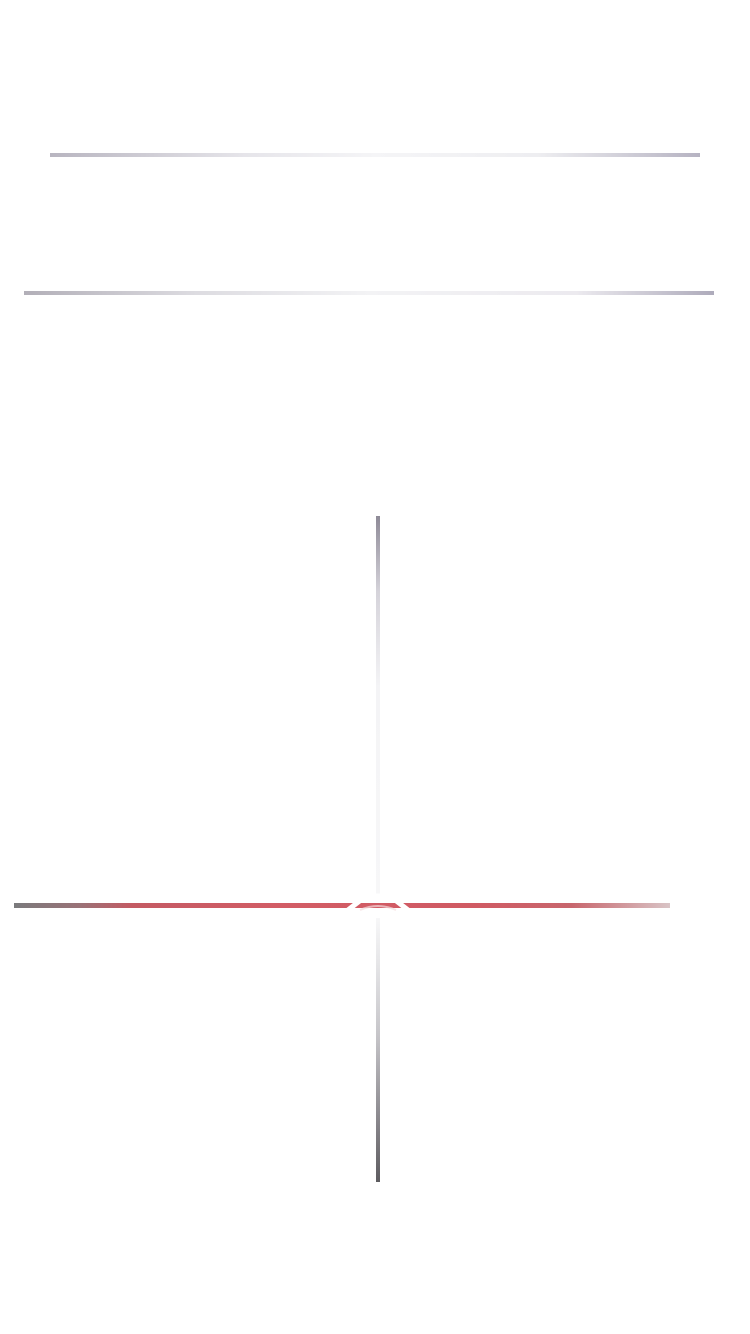  What do you see at coordinates (369, 293) in the screenshot?
I see `middle-divider-line` at bounding box center [369, 293].